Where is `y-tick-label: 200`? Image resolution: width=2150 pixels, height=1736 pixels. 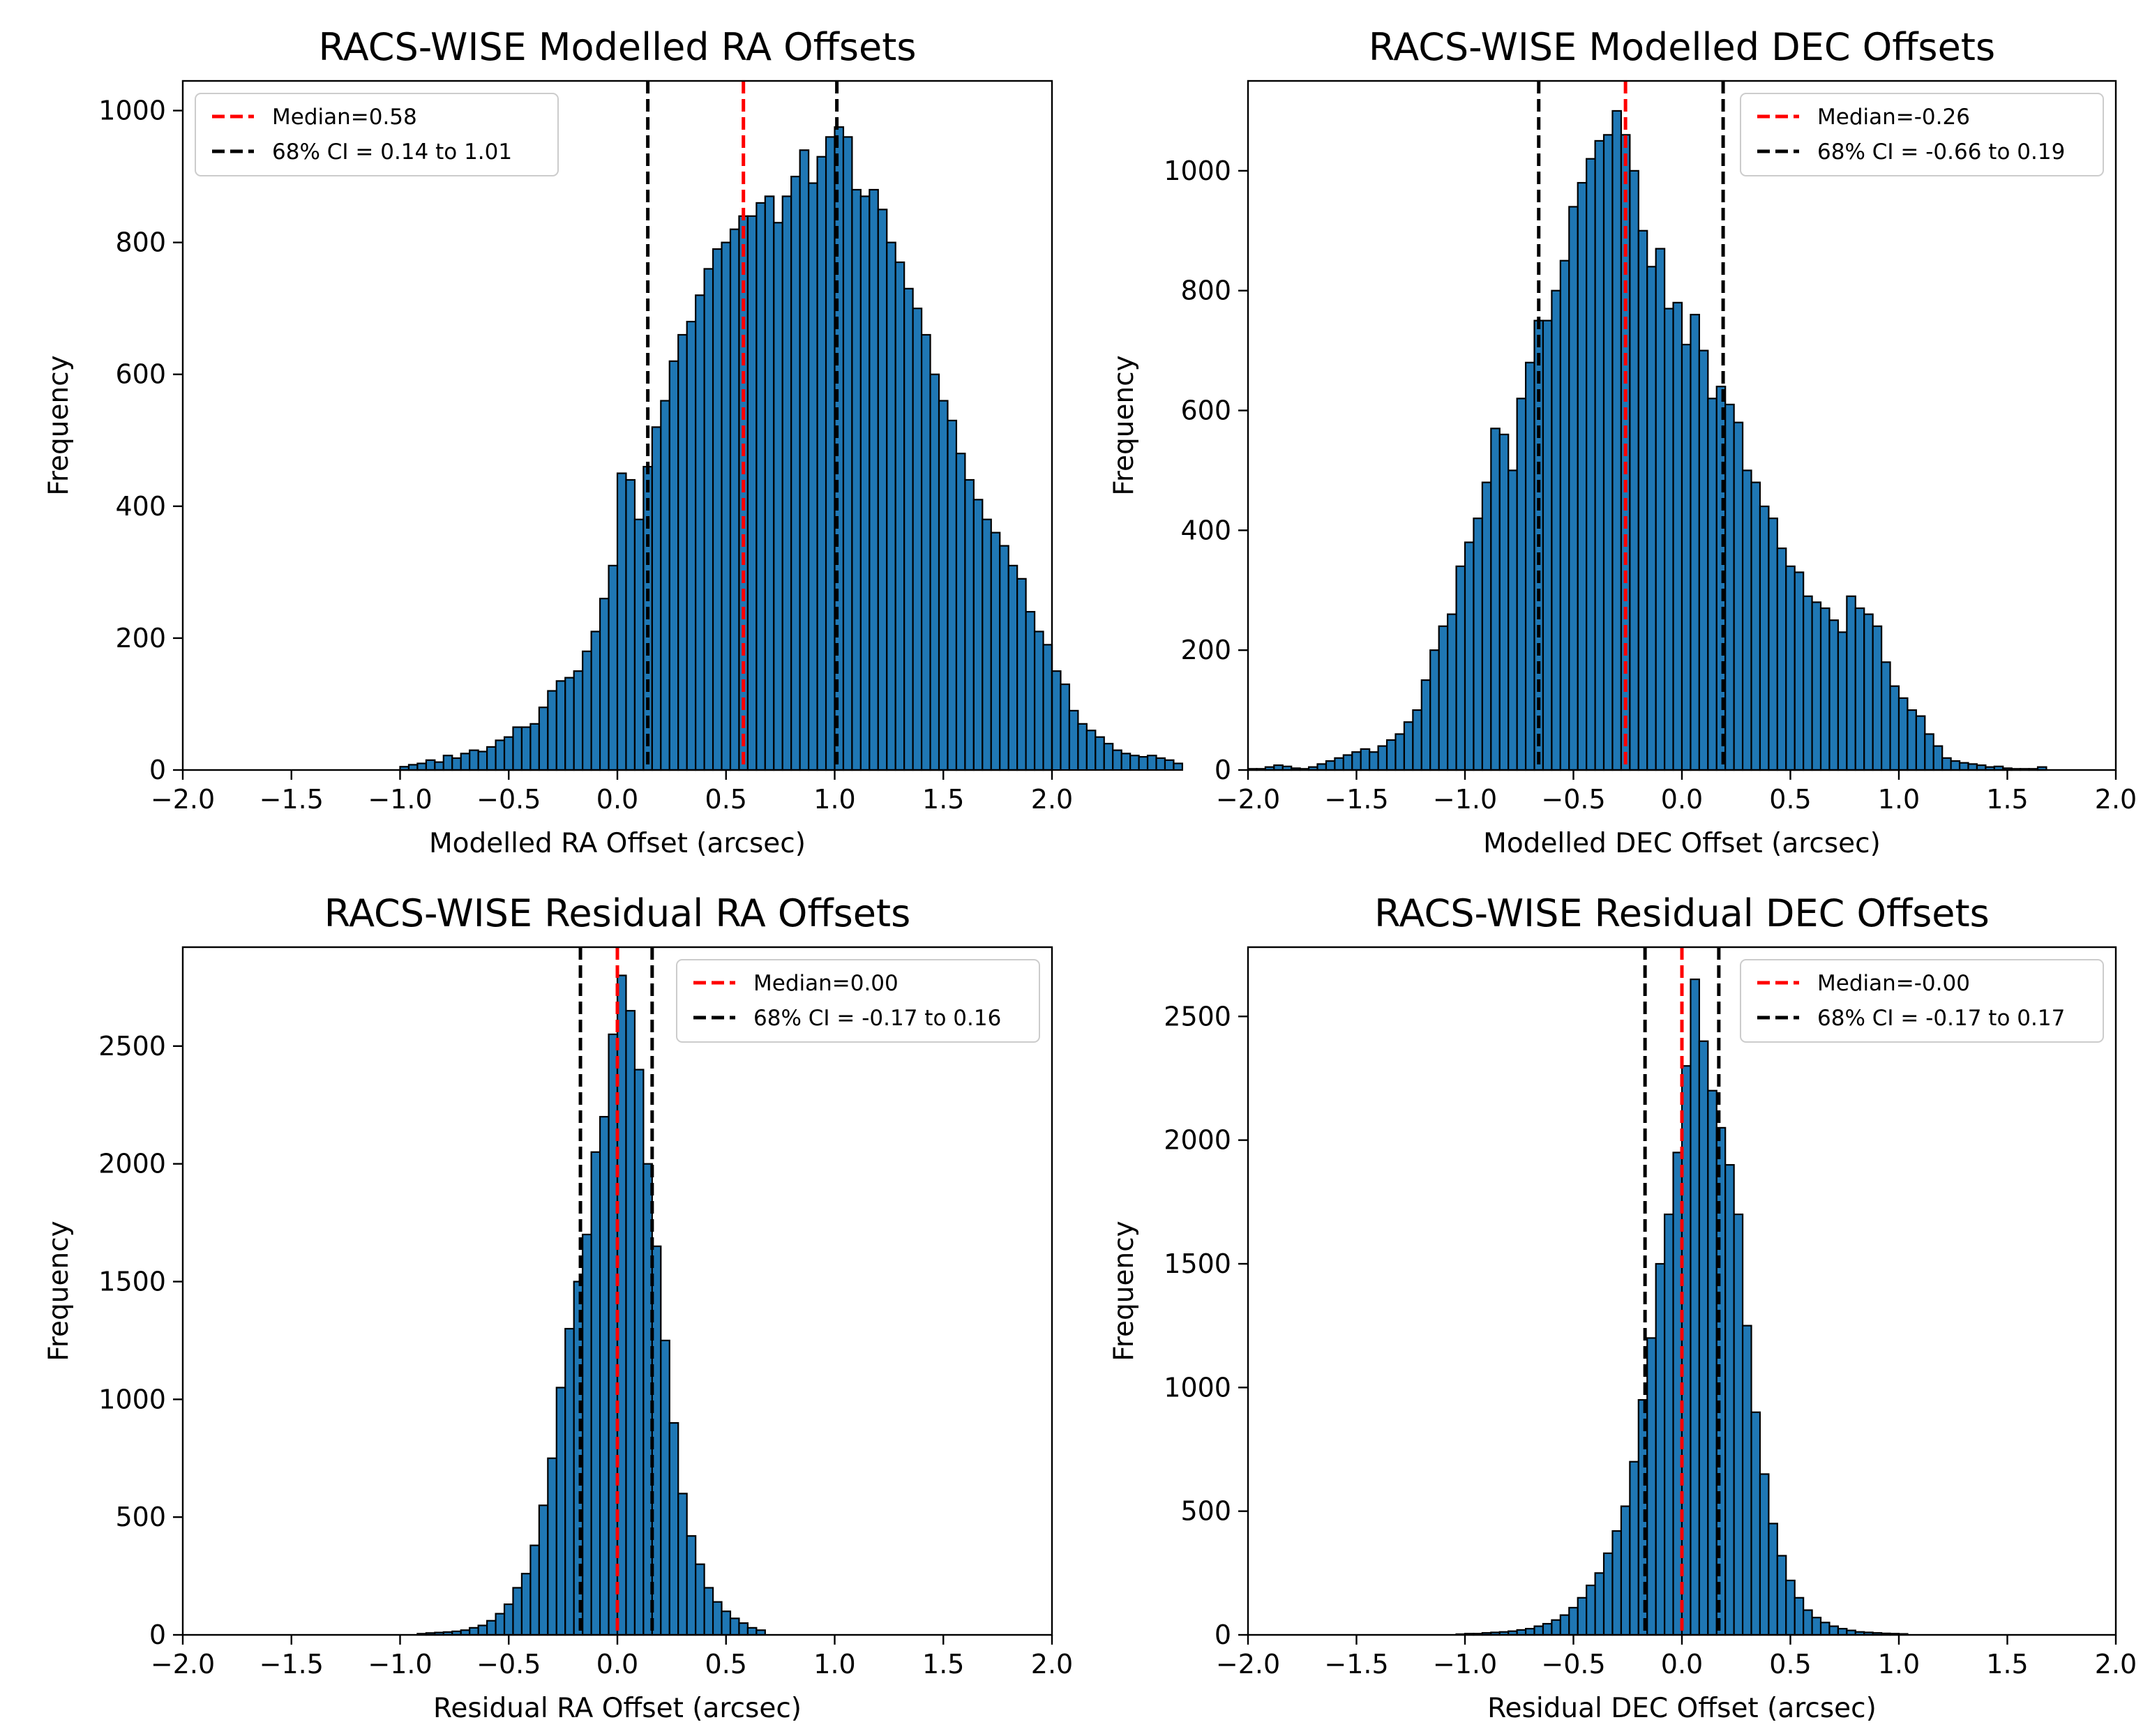
y-tick-label: 200 is located at coordinates (140, 638).